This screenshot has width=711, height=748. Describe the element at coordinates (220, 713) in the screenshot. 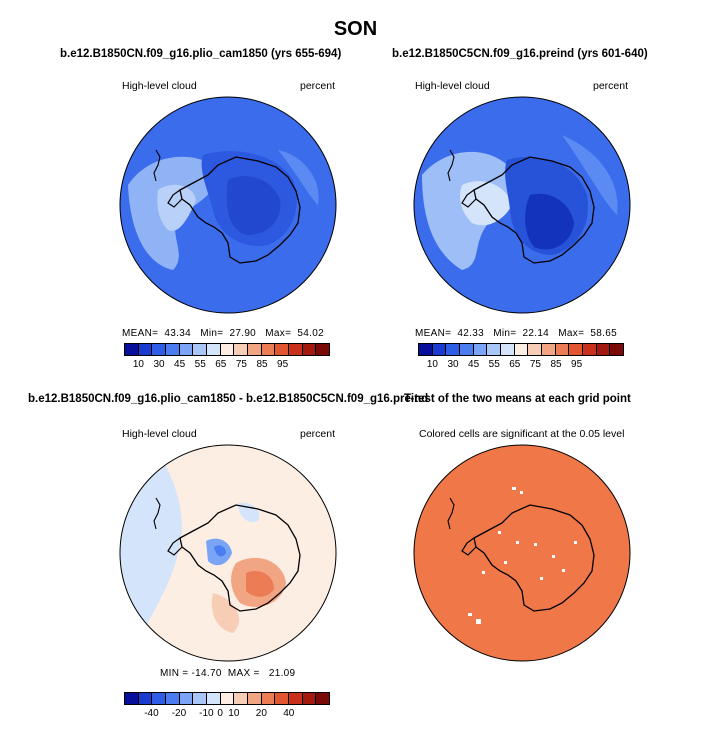

I see `colorbar-tick-label: 0` at that location.